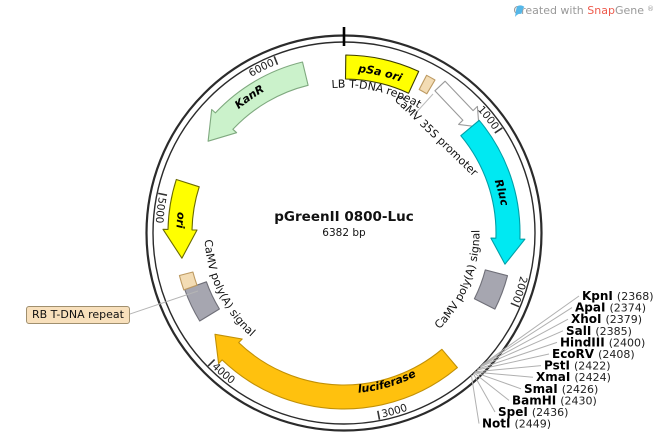 This screenshot has width=660, height=443. What do you see at coordinates (550, 10) in the screenshot?
I see `watermark-text: Created with` at bounding box center [550, 10].